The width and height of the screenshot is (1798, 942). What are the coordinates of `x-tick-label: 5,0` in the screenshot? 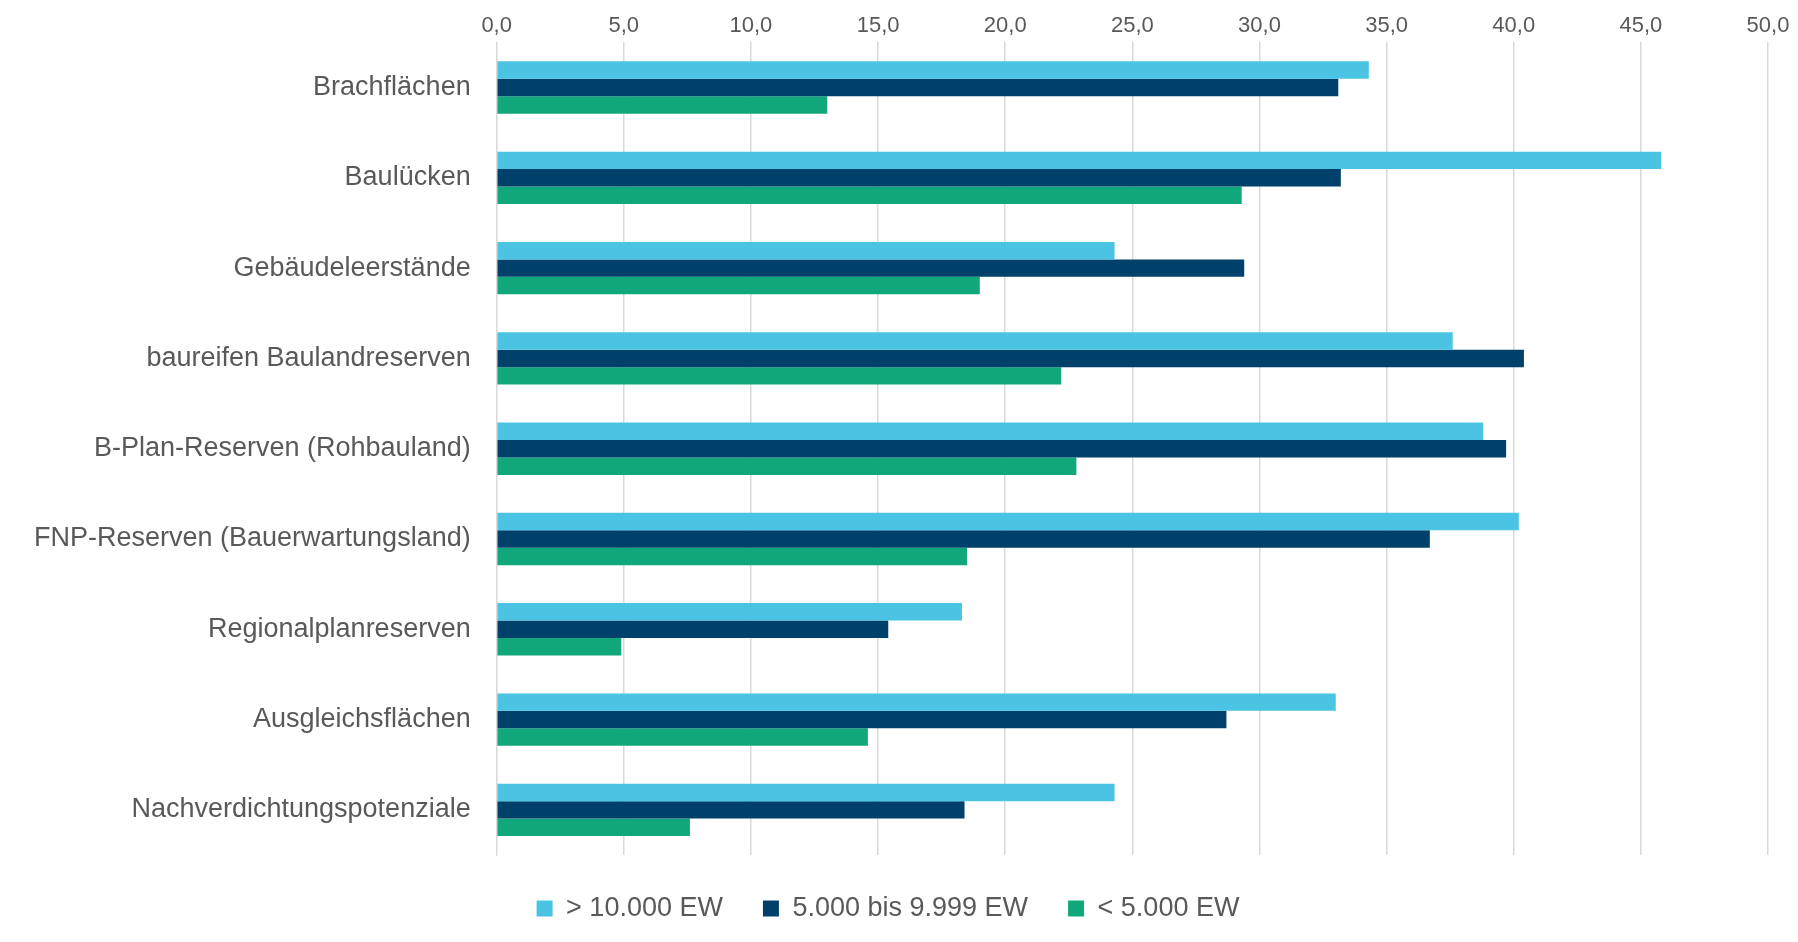 It's located at (624, 25).